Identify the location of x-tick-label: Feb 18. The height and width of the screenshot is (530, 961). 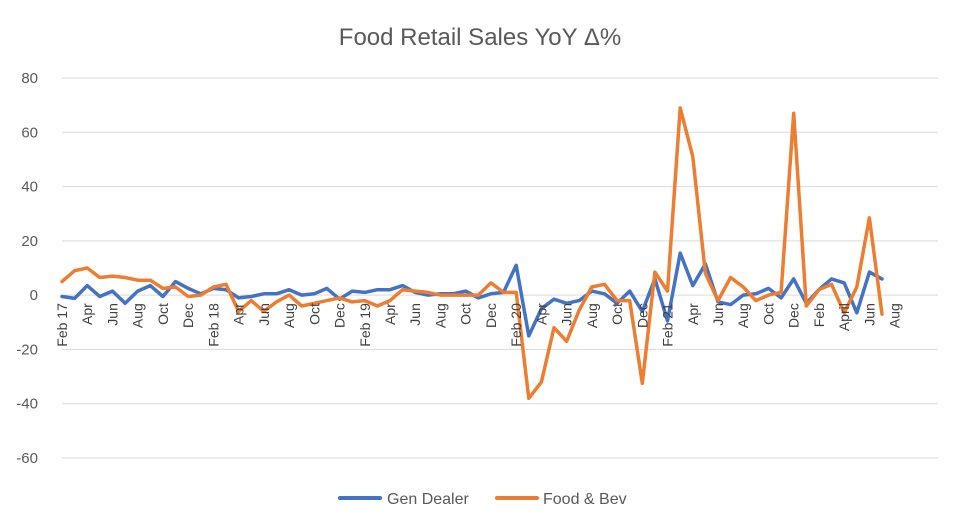
(213, 325).